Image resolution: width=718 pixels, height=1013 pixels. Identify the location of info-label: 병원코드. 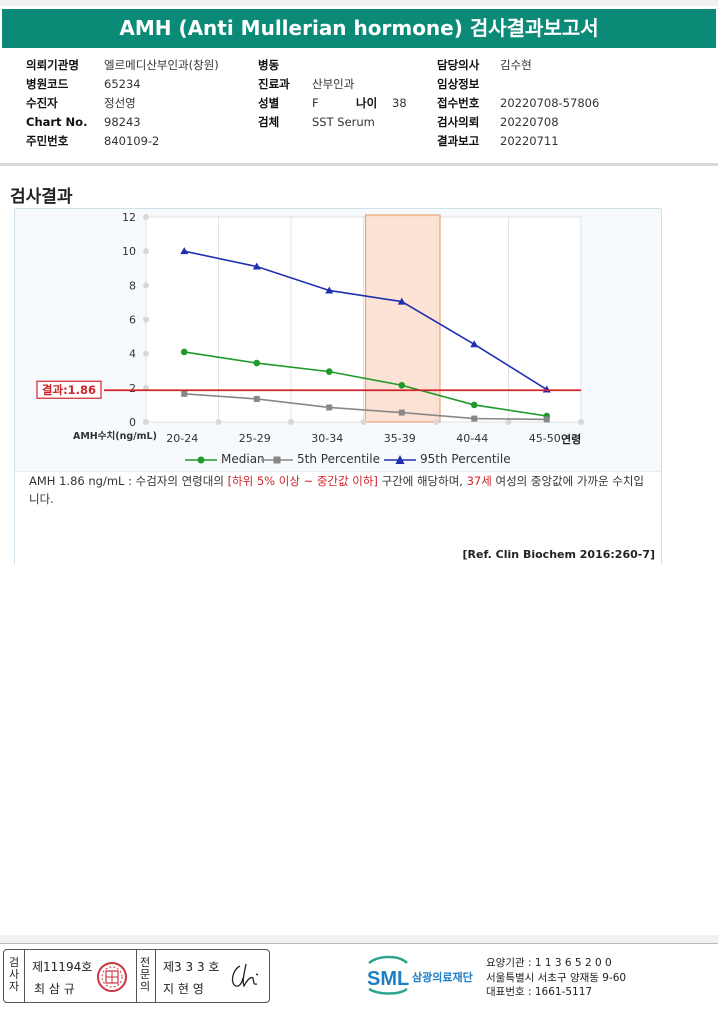
(47, 84).